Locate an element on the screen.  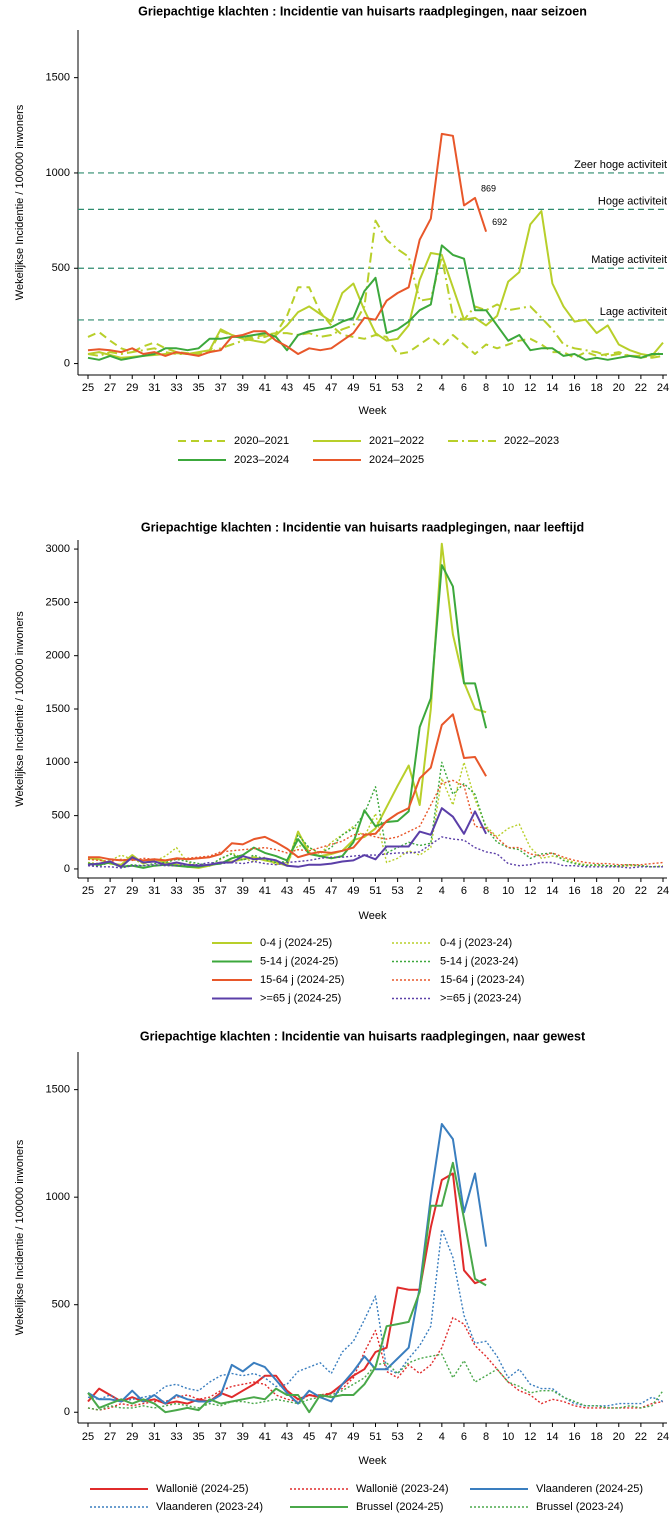
y-tick-label: 2000 is located at coordinates (58, 656).